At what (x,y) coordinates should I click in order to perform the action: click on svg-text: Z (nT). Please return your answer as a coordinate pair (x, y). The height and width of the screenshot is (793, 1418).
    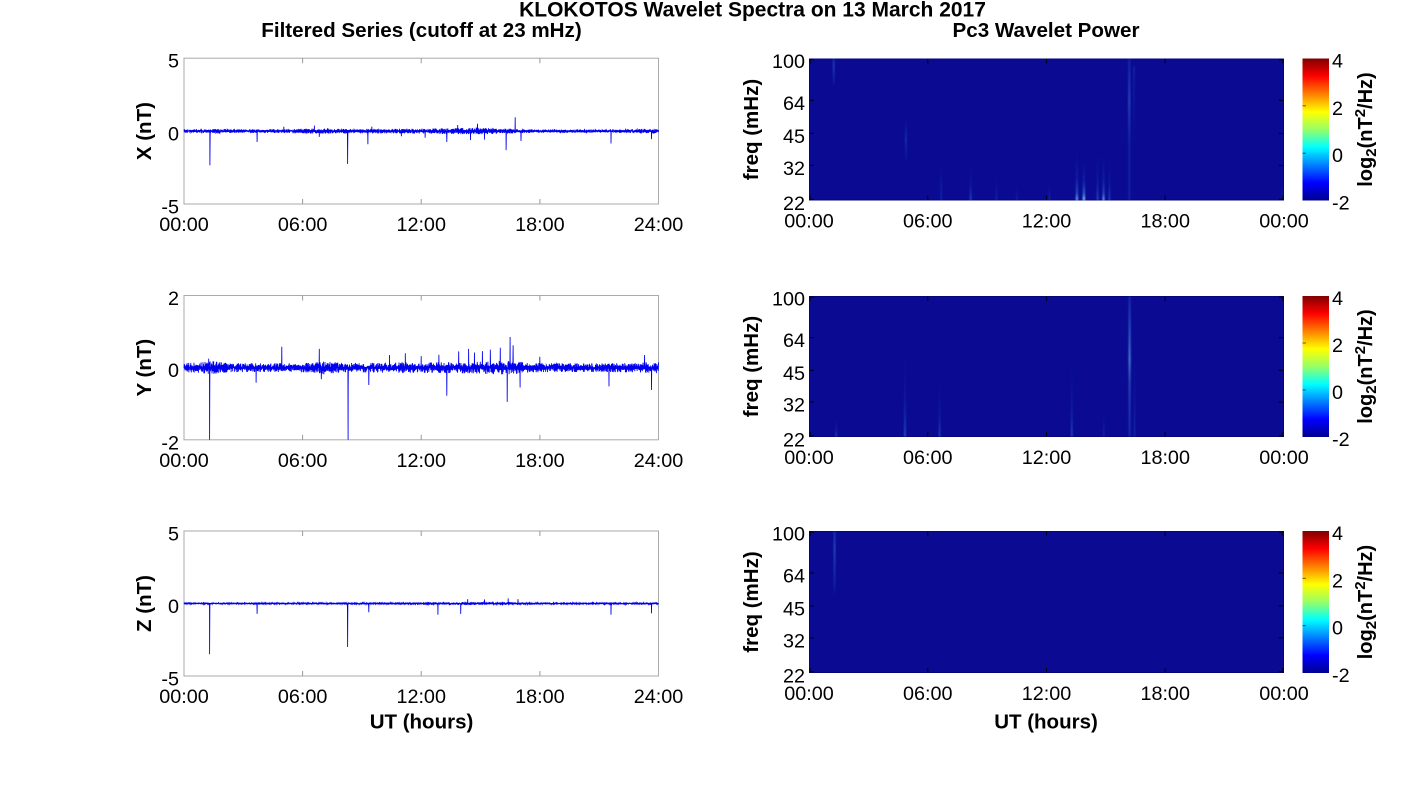
    Looking at the image, I should click on (144, 603).